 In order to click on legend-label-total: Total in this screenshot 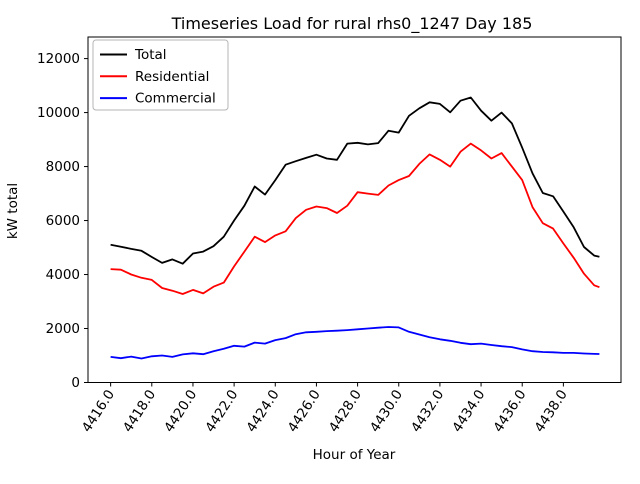, I will do `click(150, 55)`.